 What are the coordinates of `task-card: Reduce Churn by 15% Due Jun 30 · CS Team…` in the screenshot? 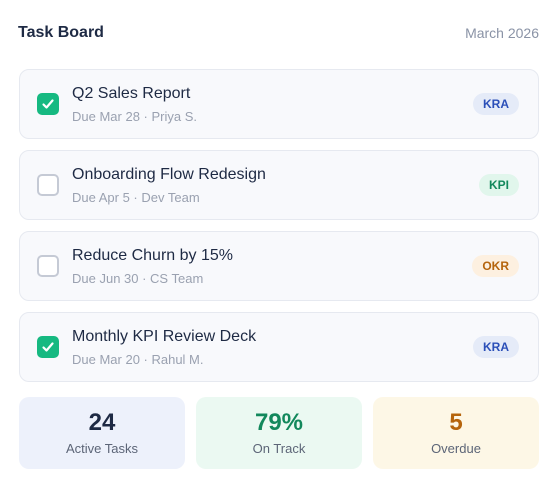 It's located at (279, 266).